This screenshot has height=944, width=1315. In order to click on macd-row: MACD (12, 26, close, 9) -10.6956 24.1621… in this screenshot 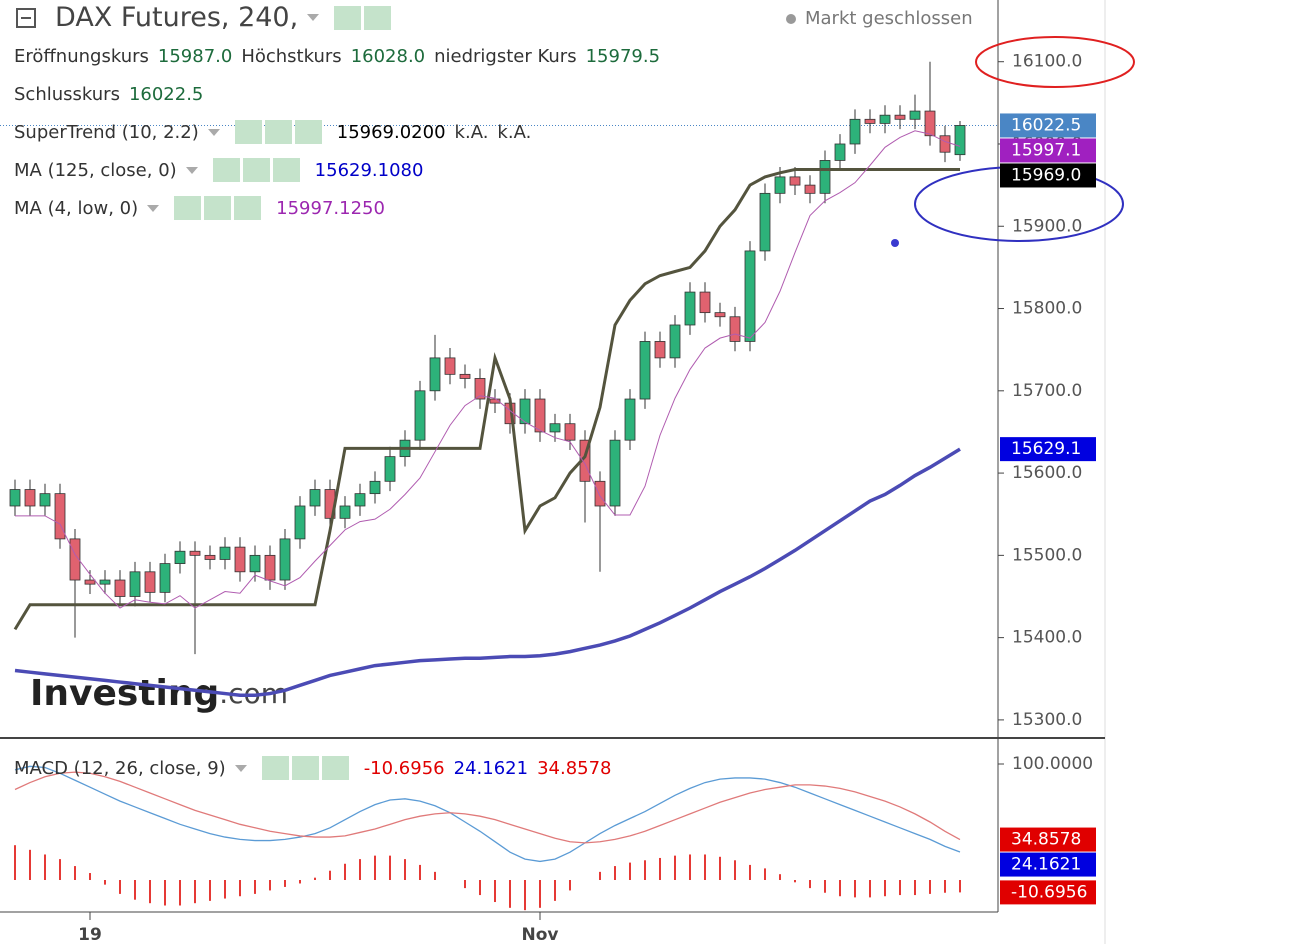, I will do `click(313, 768)`.